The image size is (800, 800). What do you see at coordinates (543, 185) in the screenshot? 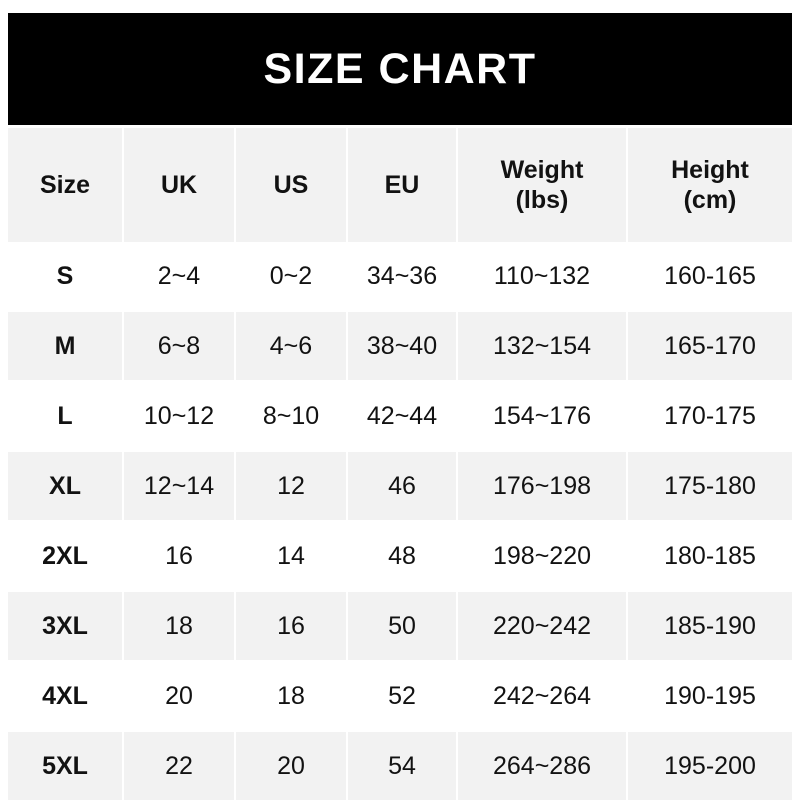
I see `column-header-weight: Weight (lbs)` at bounding box center [543, 185].